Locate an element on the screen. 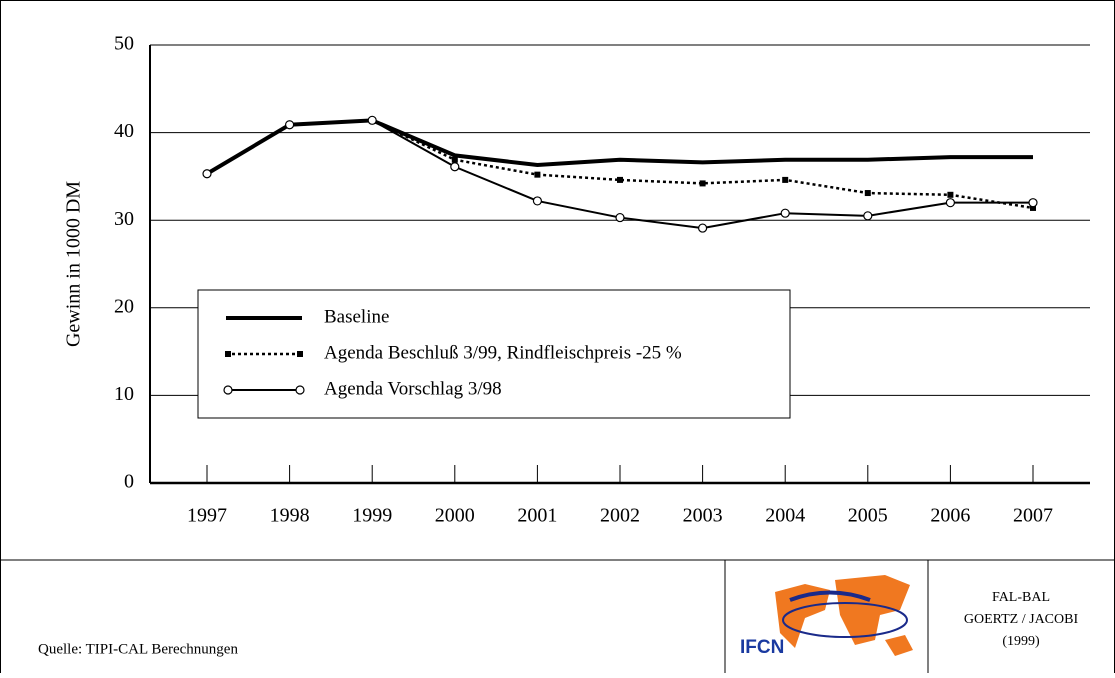  y-tick-label: 0 is located at coordinates (129, 482).